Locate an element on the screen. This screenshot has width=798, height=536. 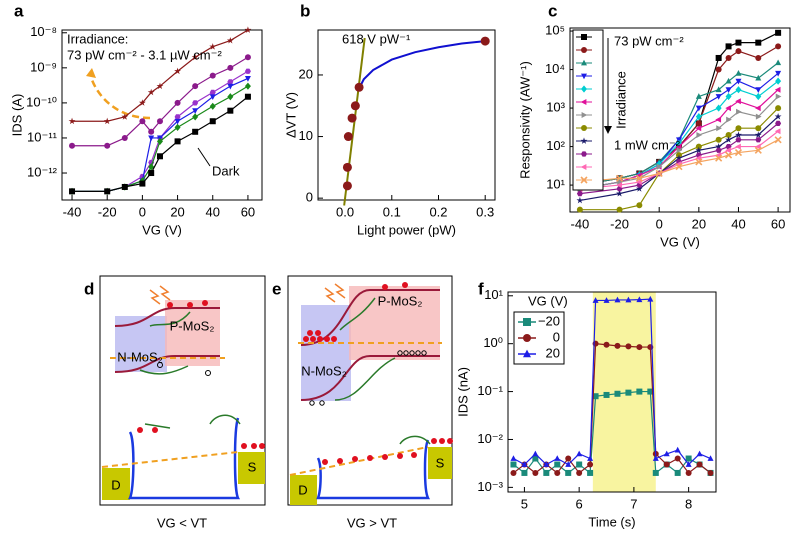
plot-frame is located at coordinates (680, 120).